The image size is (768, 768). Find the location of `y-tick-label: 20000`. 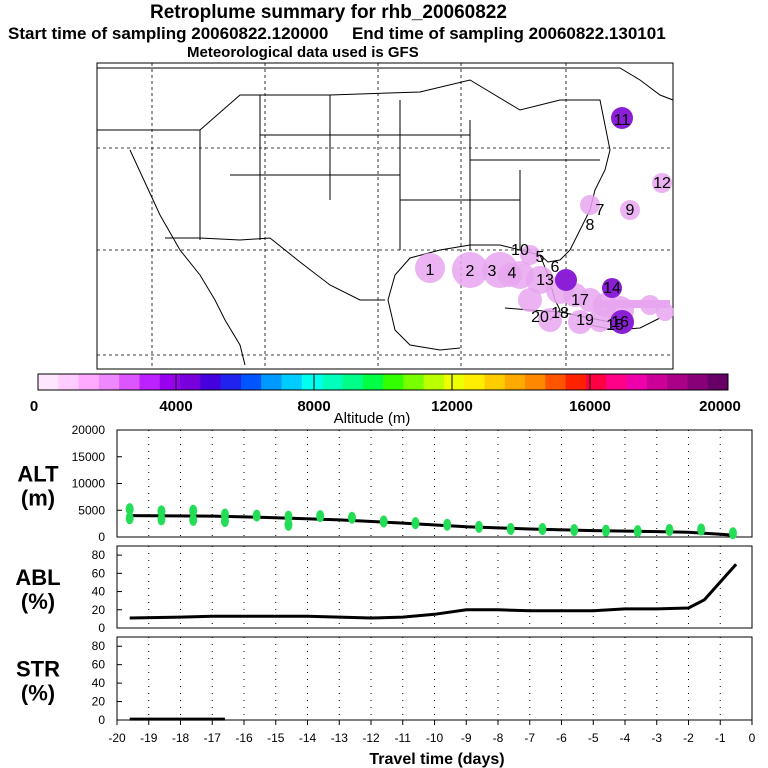

y-tick-label: 20000 is located at coordinates (89, 430).